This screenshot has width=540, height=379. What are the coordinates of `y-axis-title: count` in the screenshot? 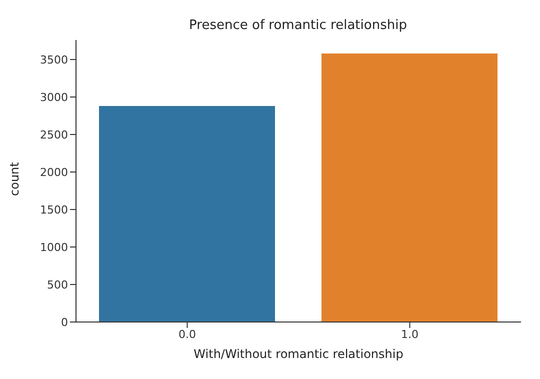 It's located at (14, 179).